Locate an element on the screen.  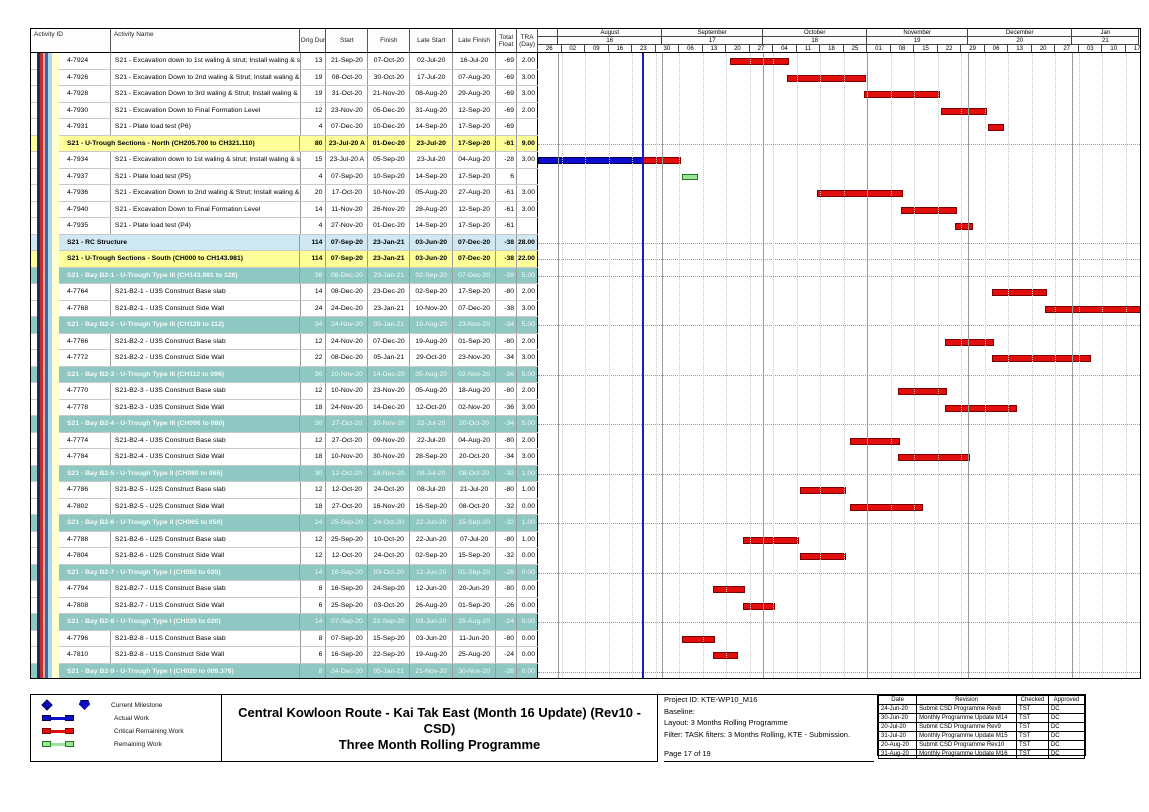
start-date: 07-Sep-20 is located at coordinates (347, 259).